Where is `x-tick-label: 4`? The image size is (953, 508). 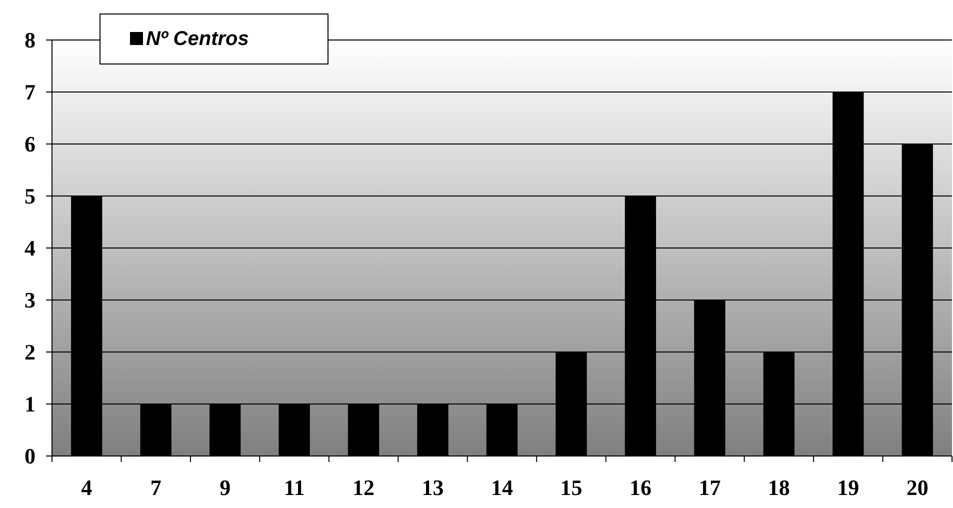 x-tick-label: 4 is located at coordinates (86, 487).